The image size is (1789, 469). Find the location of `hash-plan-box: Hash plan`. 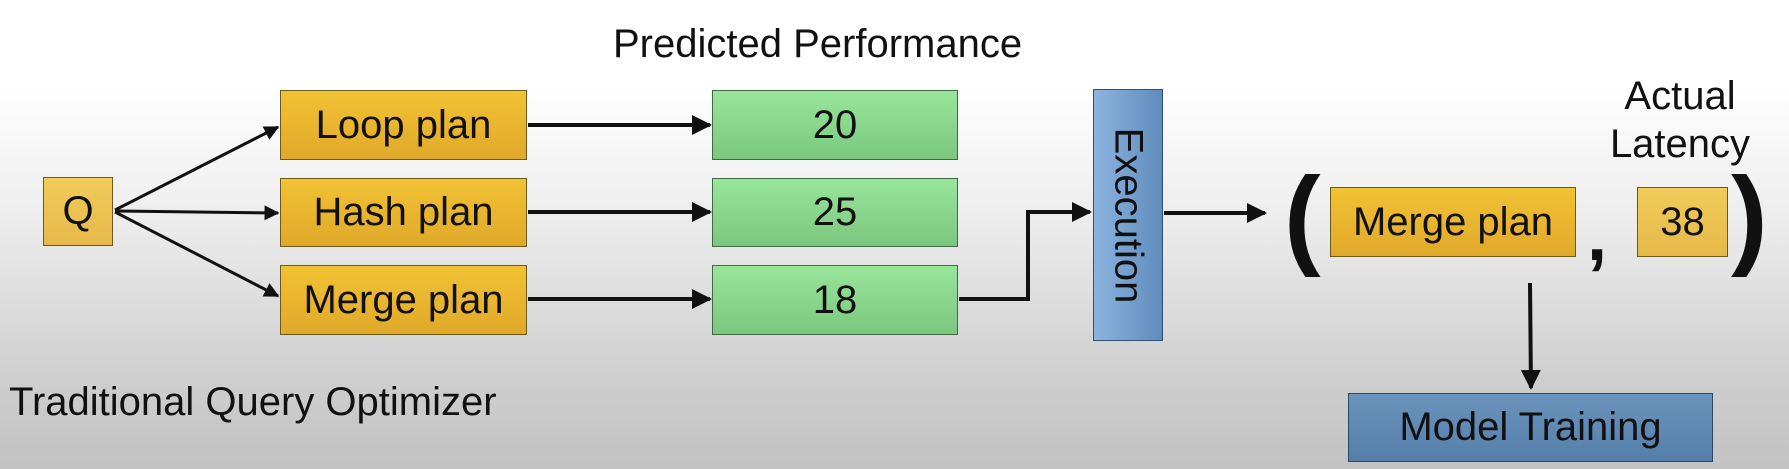

hash-plan-box: Hash plan is located at coordinates (403, 212).